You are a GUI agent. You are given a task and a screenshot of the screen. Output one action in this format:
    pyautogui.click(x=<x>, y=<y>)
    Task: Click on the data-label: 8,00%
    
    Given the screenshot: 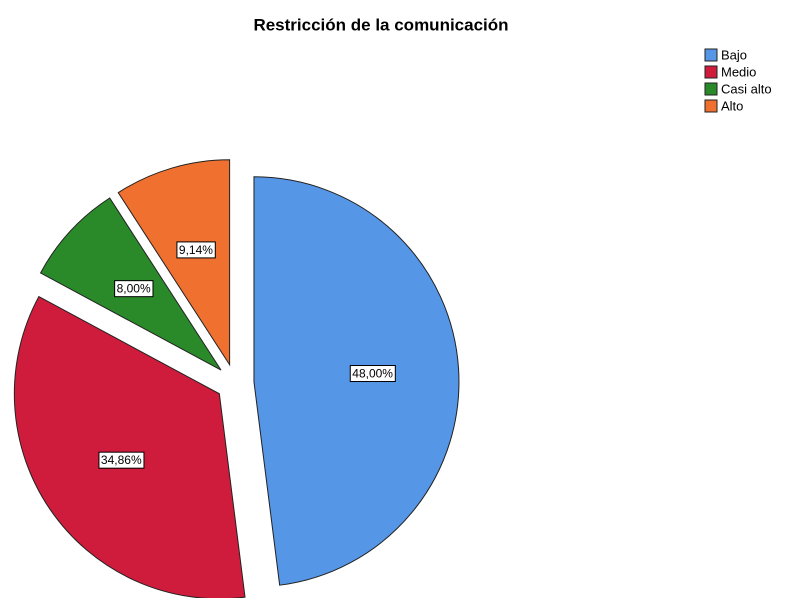 What is the action you would take?
    pyautogui.click(x=134, y=289)
    